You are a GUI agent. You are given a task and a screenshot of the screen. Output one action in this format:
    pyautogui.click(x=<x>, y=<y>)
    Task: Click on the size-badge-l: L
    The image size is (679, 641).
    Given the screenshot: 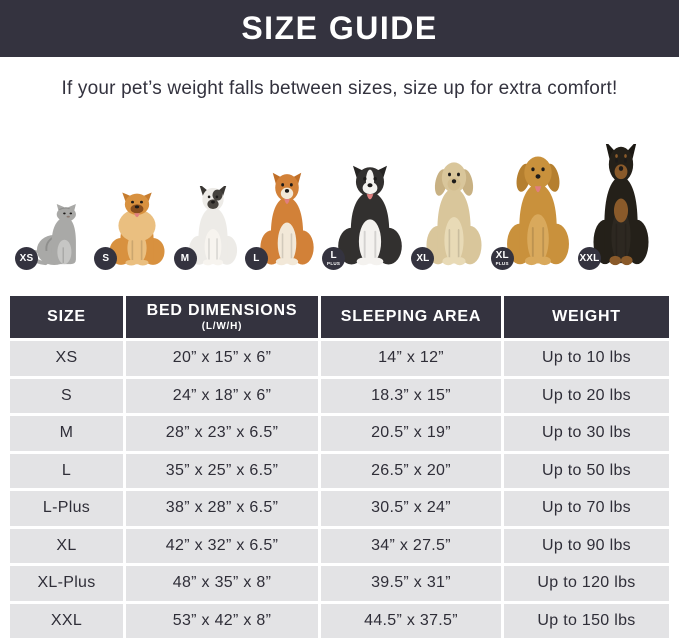 What is the action you would take?
    pyautogui.click(x=256, y=258)
    